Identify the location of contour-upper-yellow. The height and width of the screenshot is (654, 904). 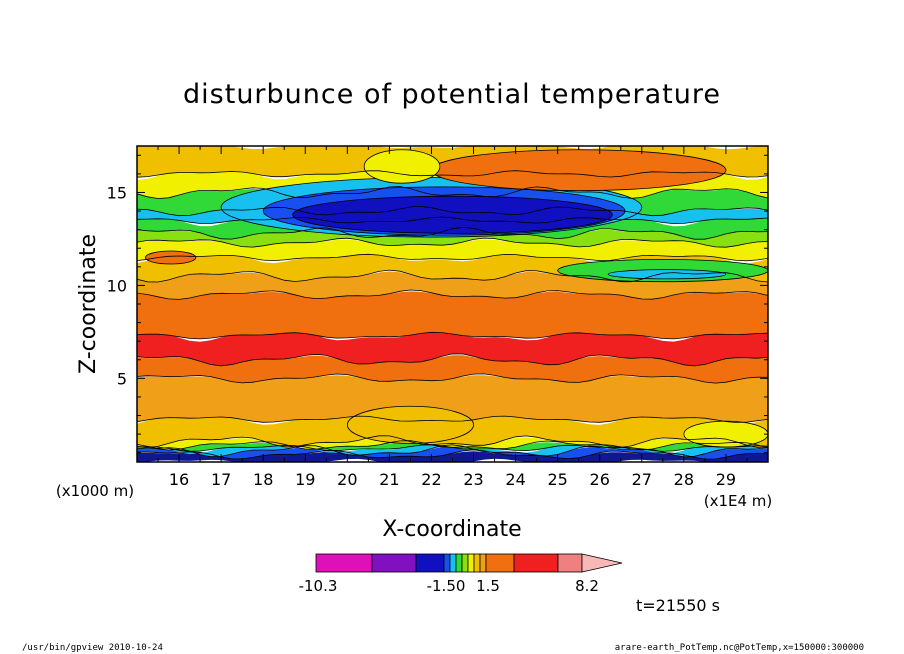
(452, 276).